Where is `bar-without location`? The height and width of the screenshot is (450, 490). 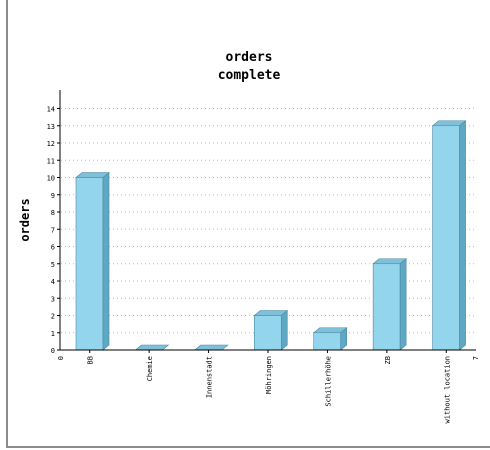
bar-without location is located at coordinates (446, 238).